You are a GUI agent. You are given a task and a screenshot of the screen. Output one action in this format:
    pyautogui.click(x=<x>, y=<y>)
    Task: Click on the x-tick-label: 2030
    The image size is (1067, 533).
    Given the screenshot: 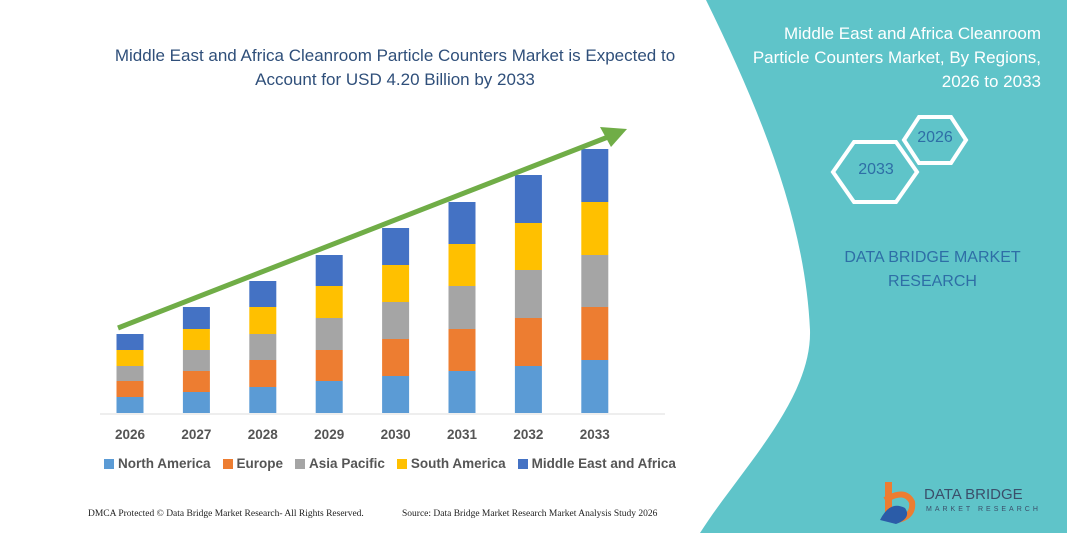 What is the action you would take?
    pyautogui.click(x=396, y=434)
    